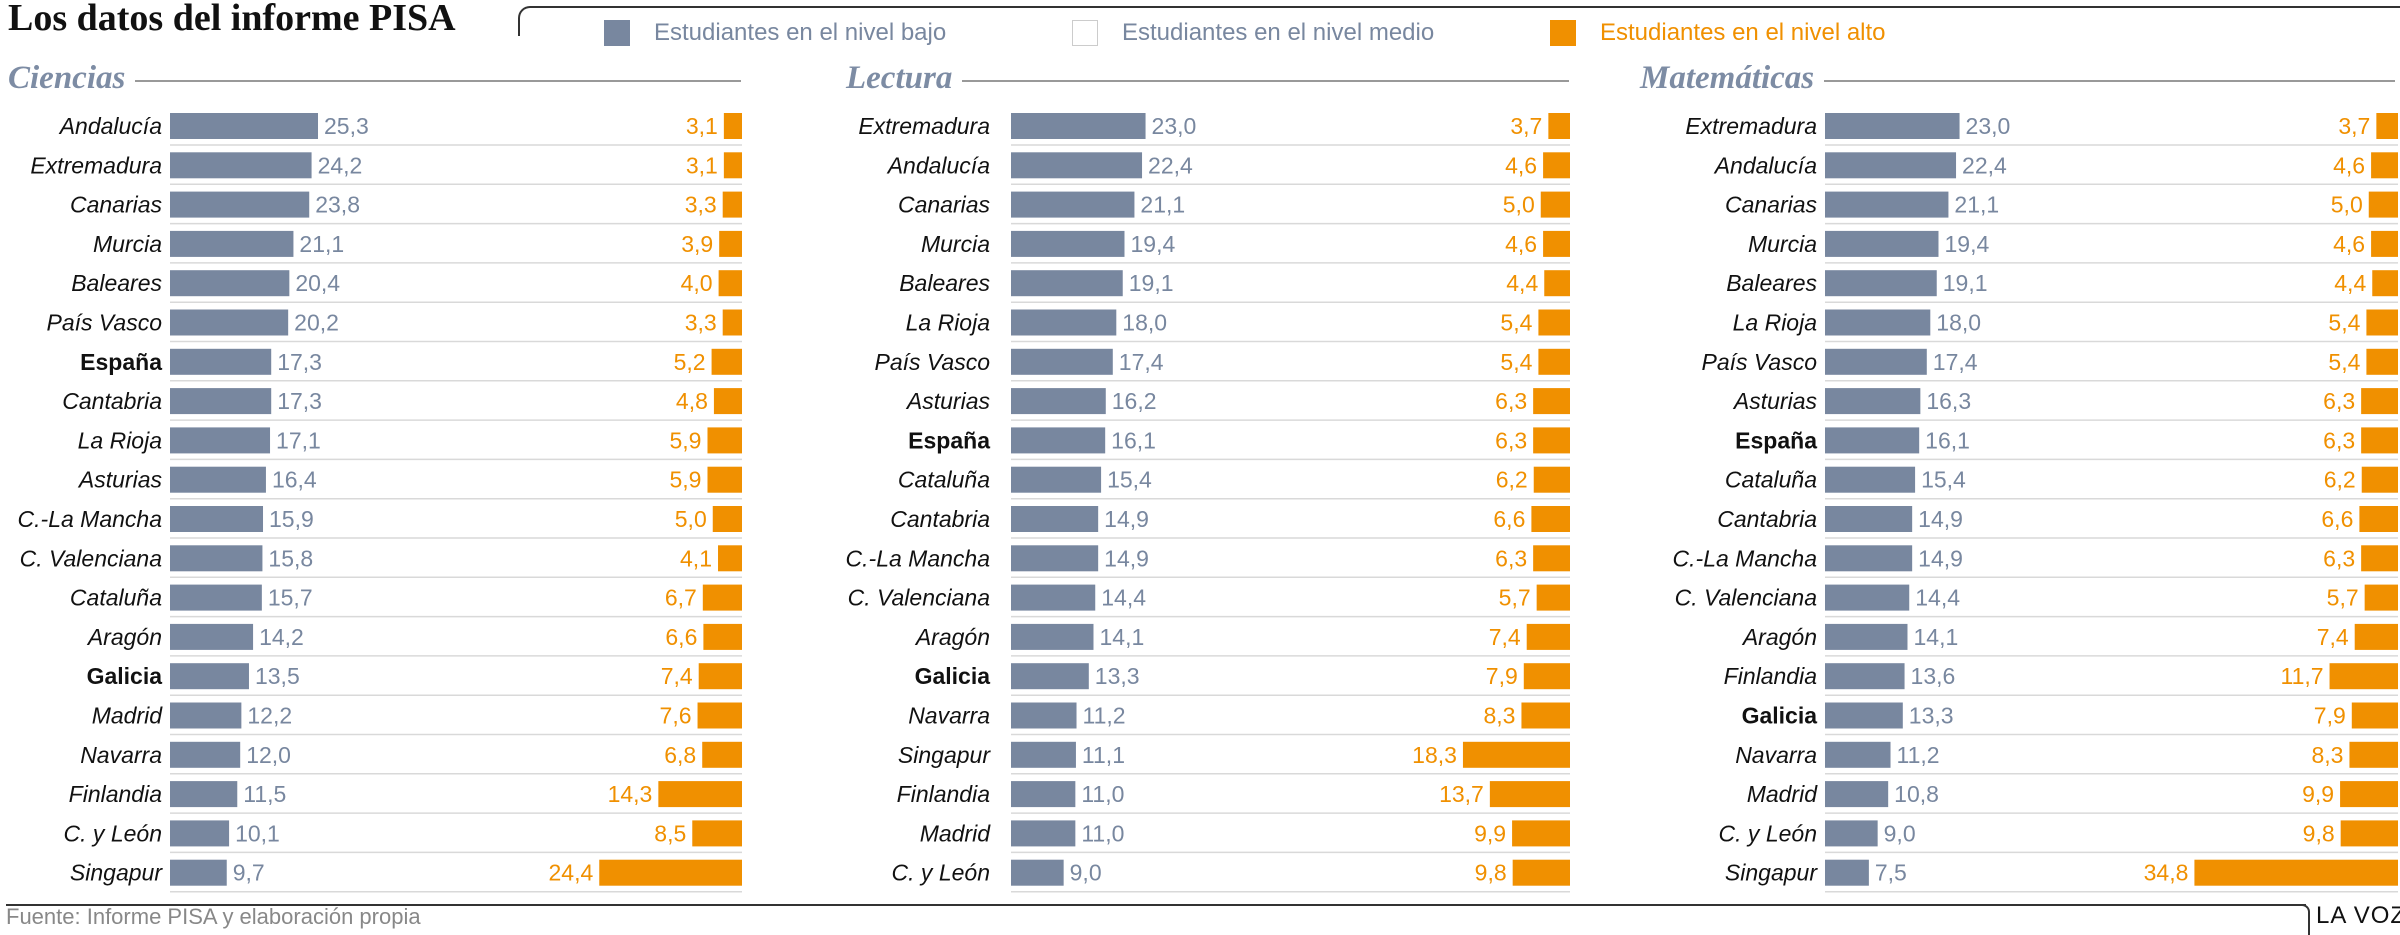 Image resolution: width=2400 pixels, height=935 pixels. Describe the element at coordinates (1278, 32) in the screenshot. I see `legend-mid-label: Estudiantes en el nivel medio` at that location.